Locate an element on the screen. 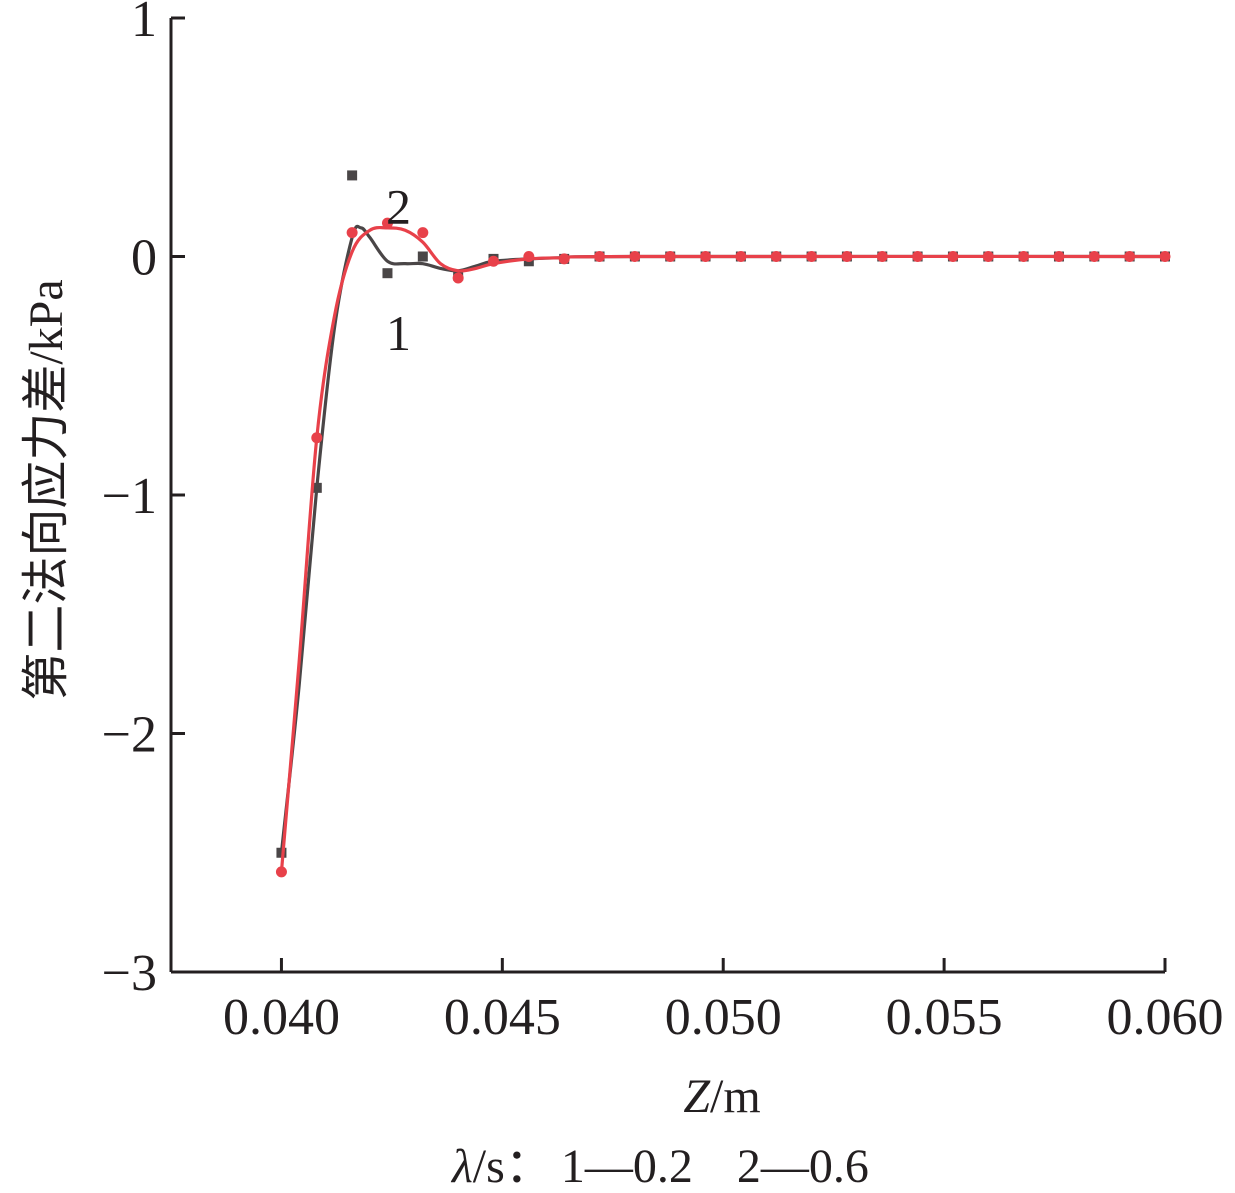  x-tick-label: 0.040 is located at coordinates (281, 1017).